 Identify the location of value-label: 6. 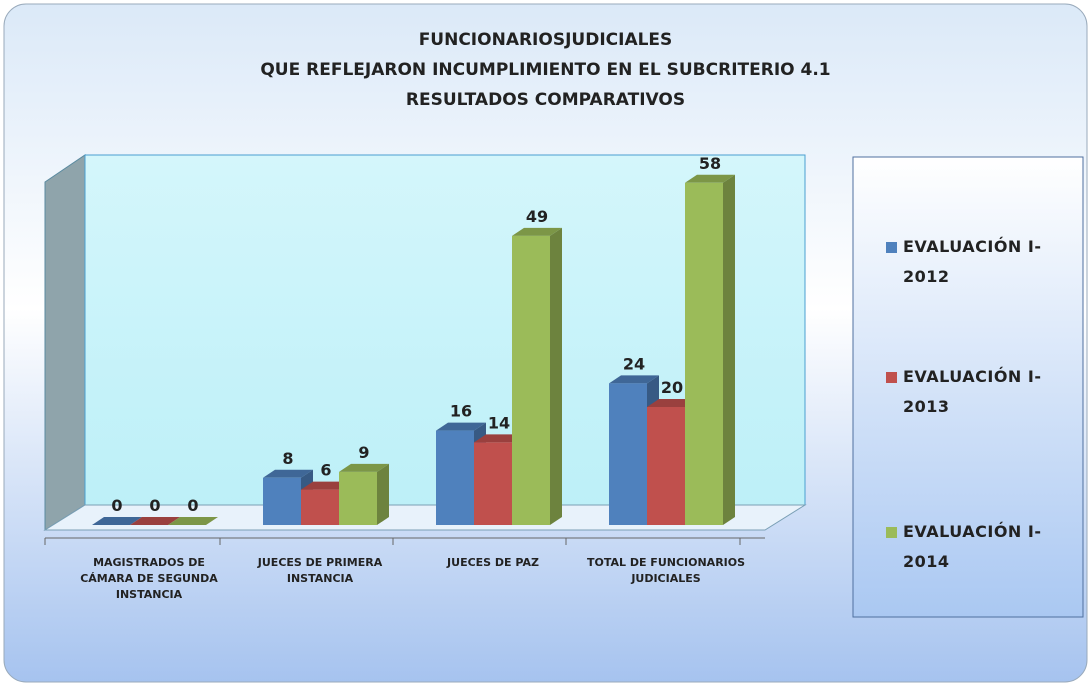
(325, 470).